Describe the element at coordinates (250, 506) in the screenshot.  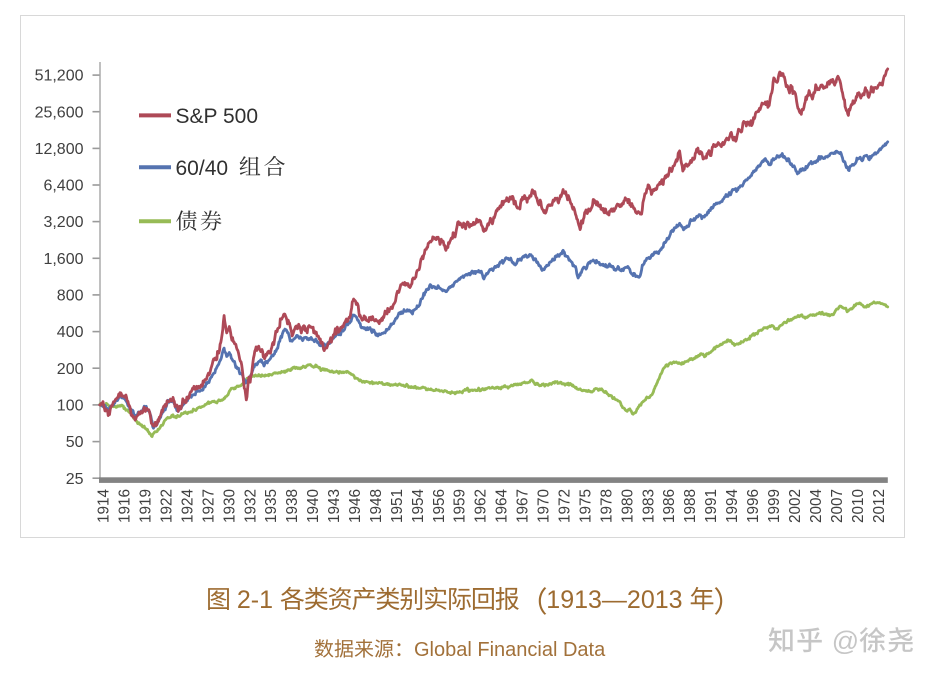
I see `svg-text: 1932` at that location.